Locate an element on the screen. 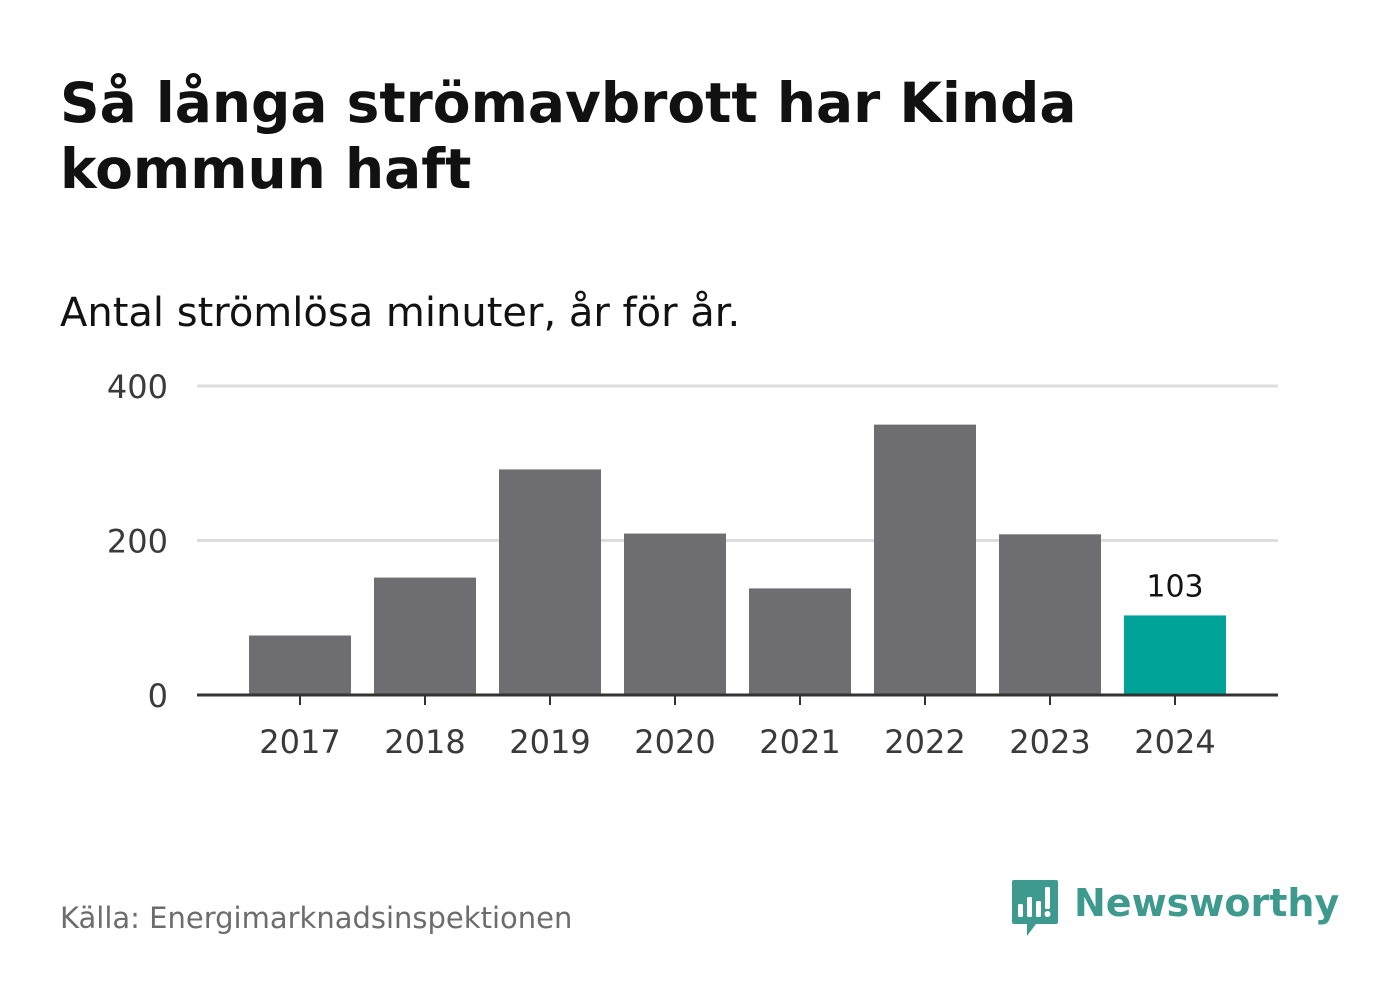  x-tick-label: 2018 is located at coordinates (424, 742).